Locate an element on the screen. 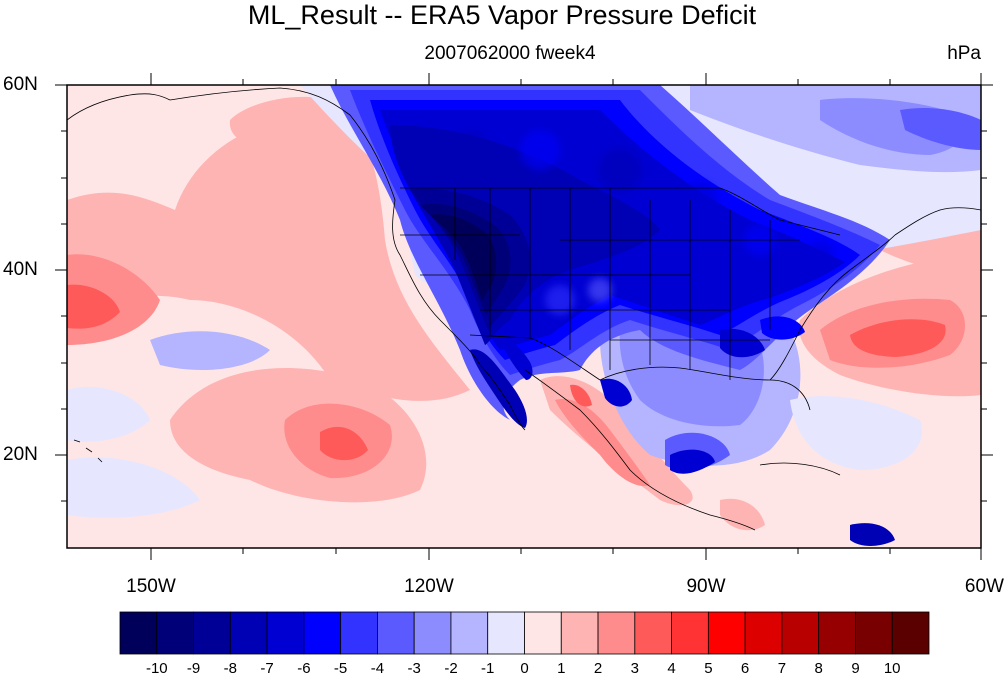  page-title: ML_Result -- ERA5 Vapor Pressure Deficit is located at coordinates (502, 15).